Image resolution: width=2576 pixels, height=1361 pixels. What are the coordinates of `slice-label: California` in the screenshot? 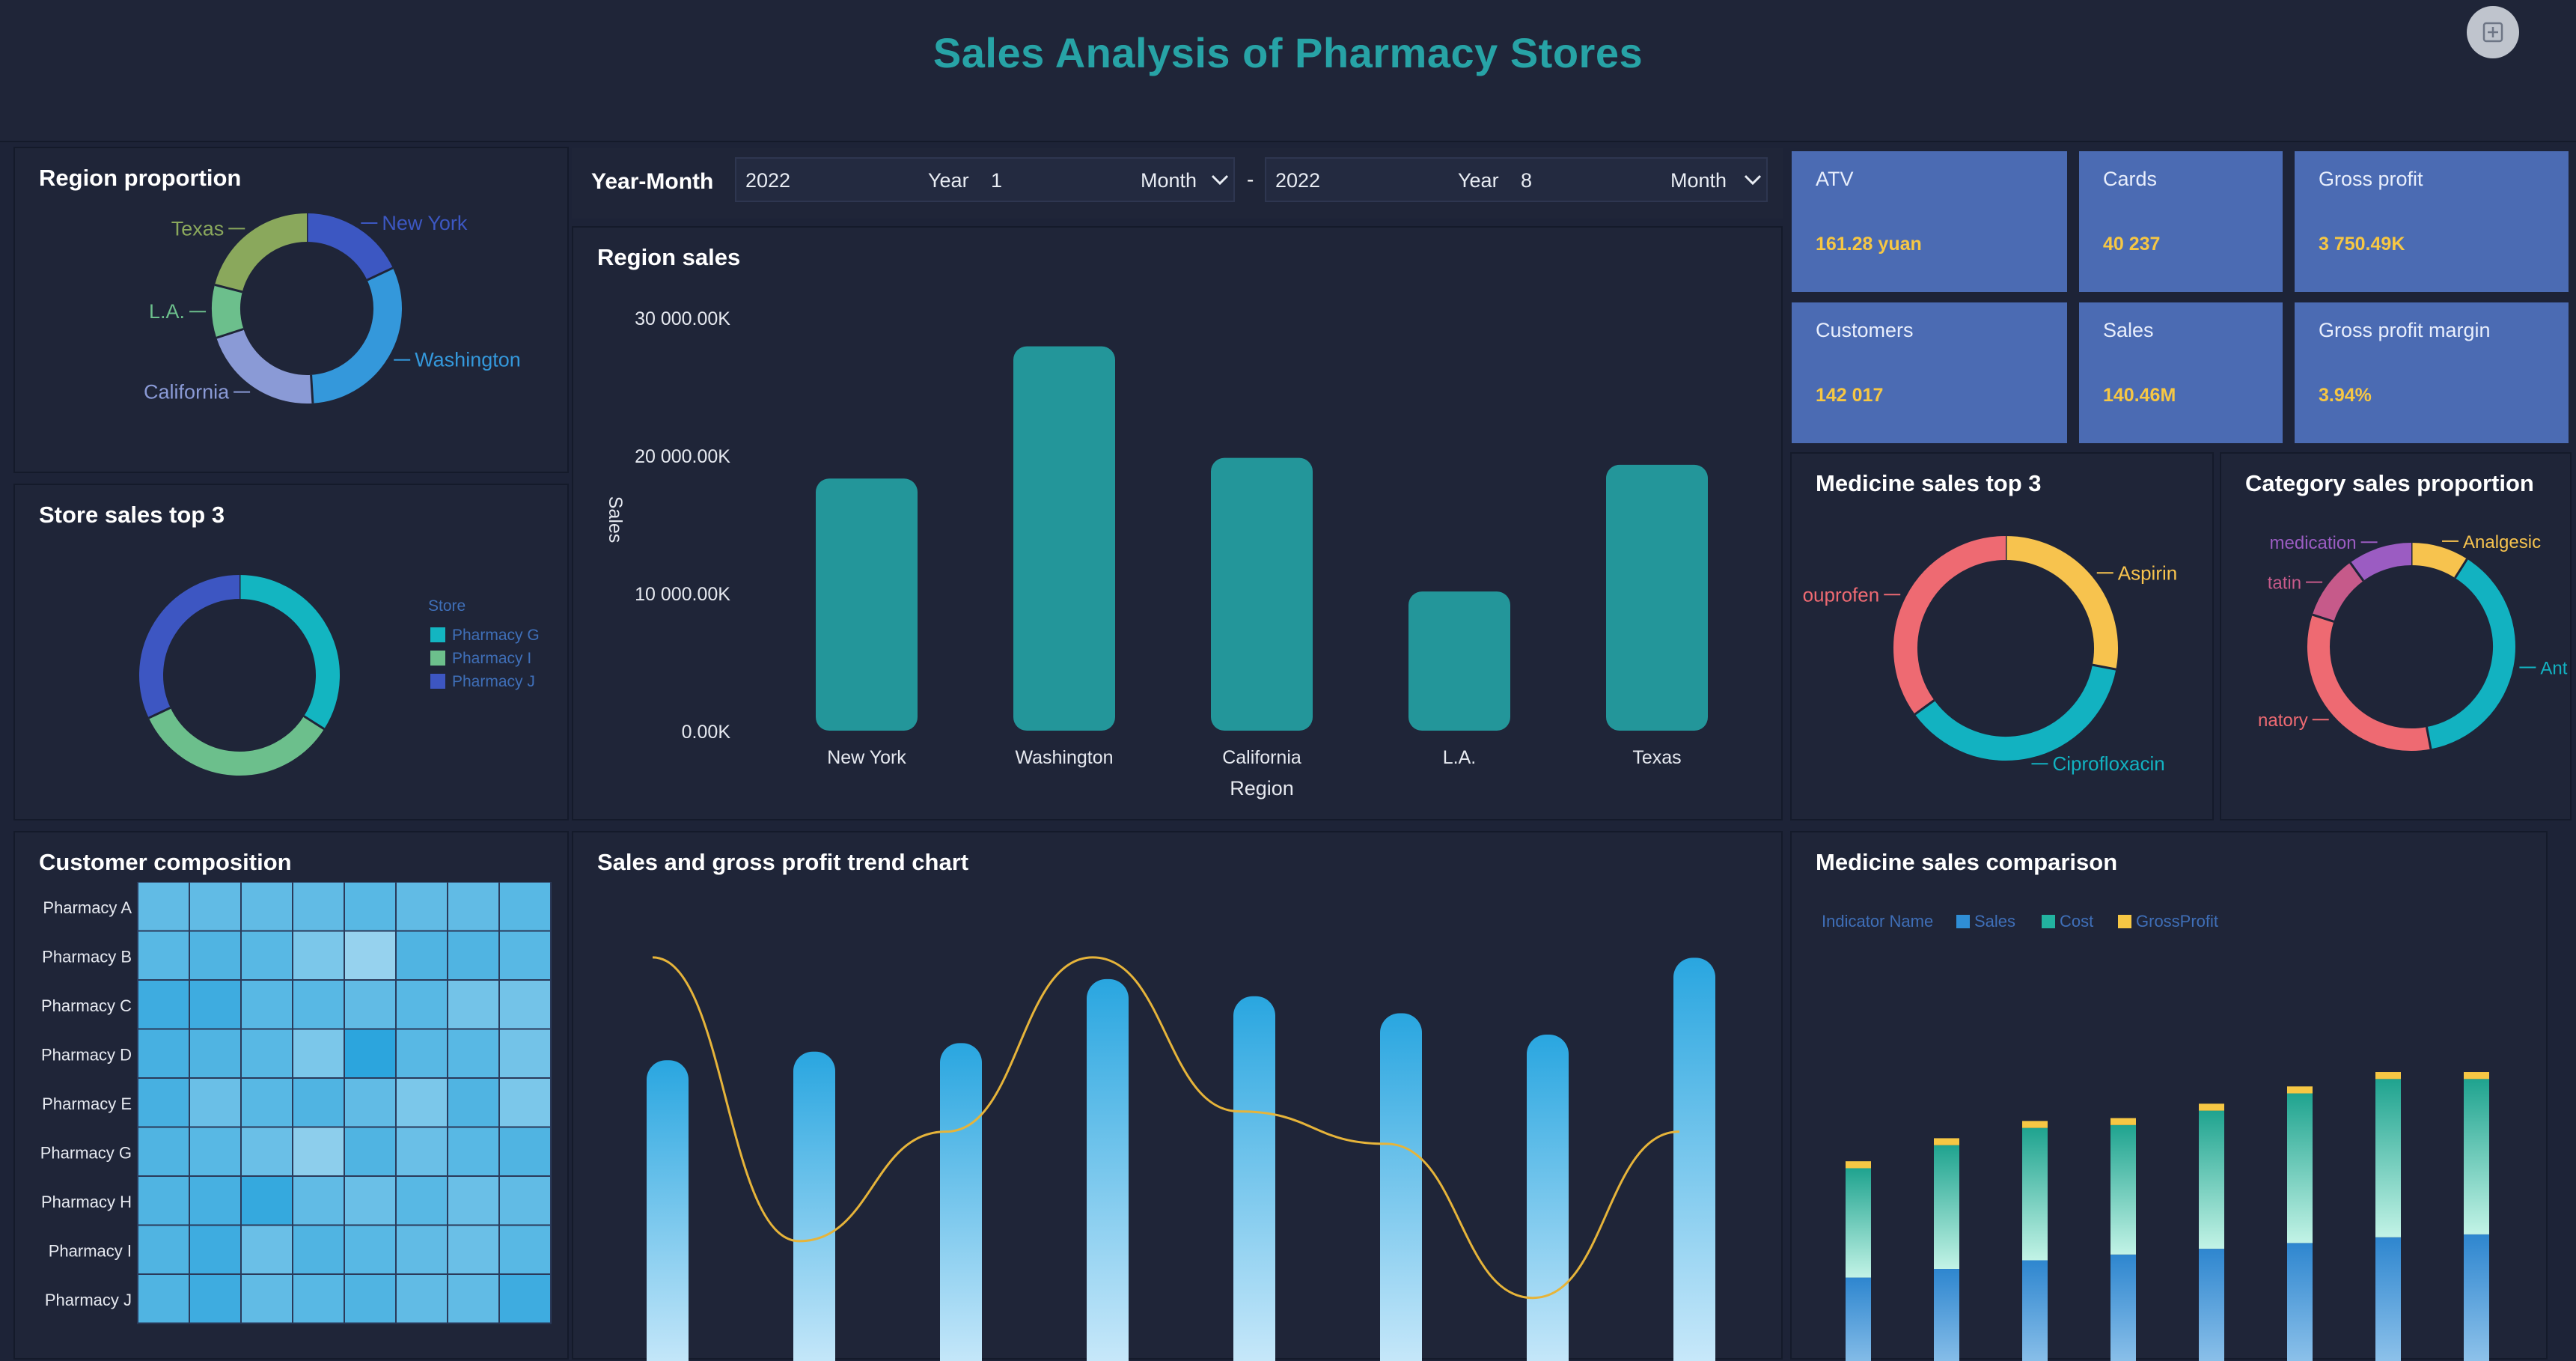 It's located at (187, 393).